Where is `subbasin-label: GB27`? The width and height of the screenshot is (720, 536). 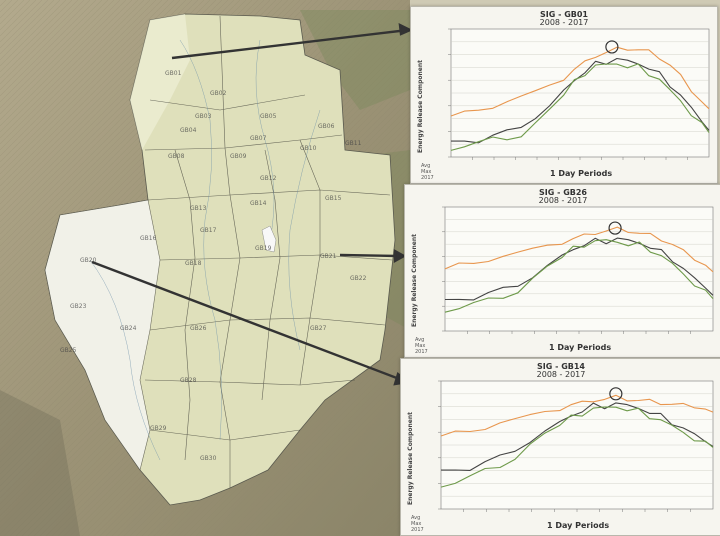
subbasin-label: GB27 is located at coordinates (318, 328).